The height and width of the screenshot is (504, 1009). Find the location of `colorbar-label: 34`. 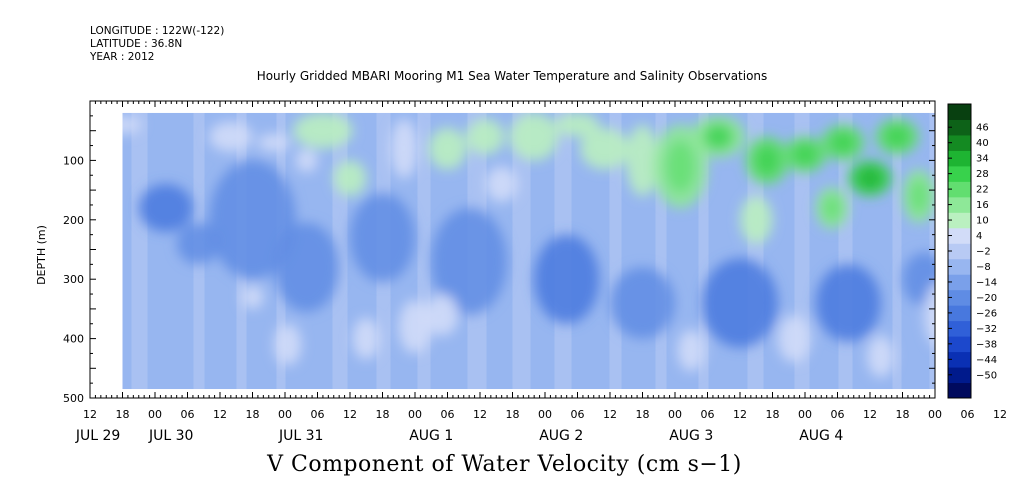

colorbar-label: 34 is located at coordinates (982, 159).